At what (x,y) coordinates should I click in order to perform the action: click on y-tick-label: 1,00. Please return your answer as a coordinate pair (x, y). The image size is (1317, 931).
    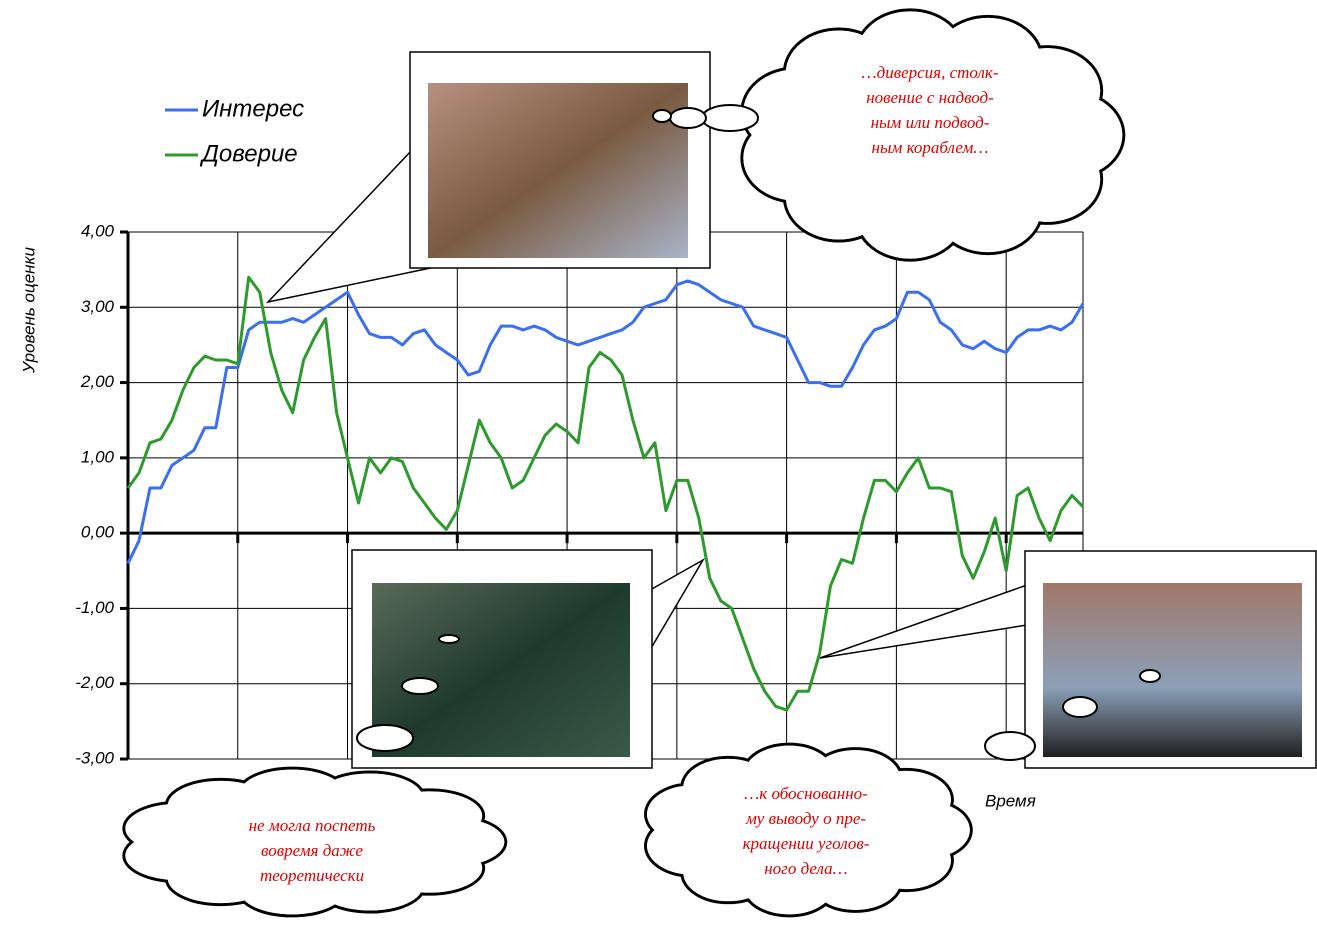
    Looking at the image, I should click on (98, 456).